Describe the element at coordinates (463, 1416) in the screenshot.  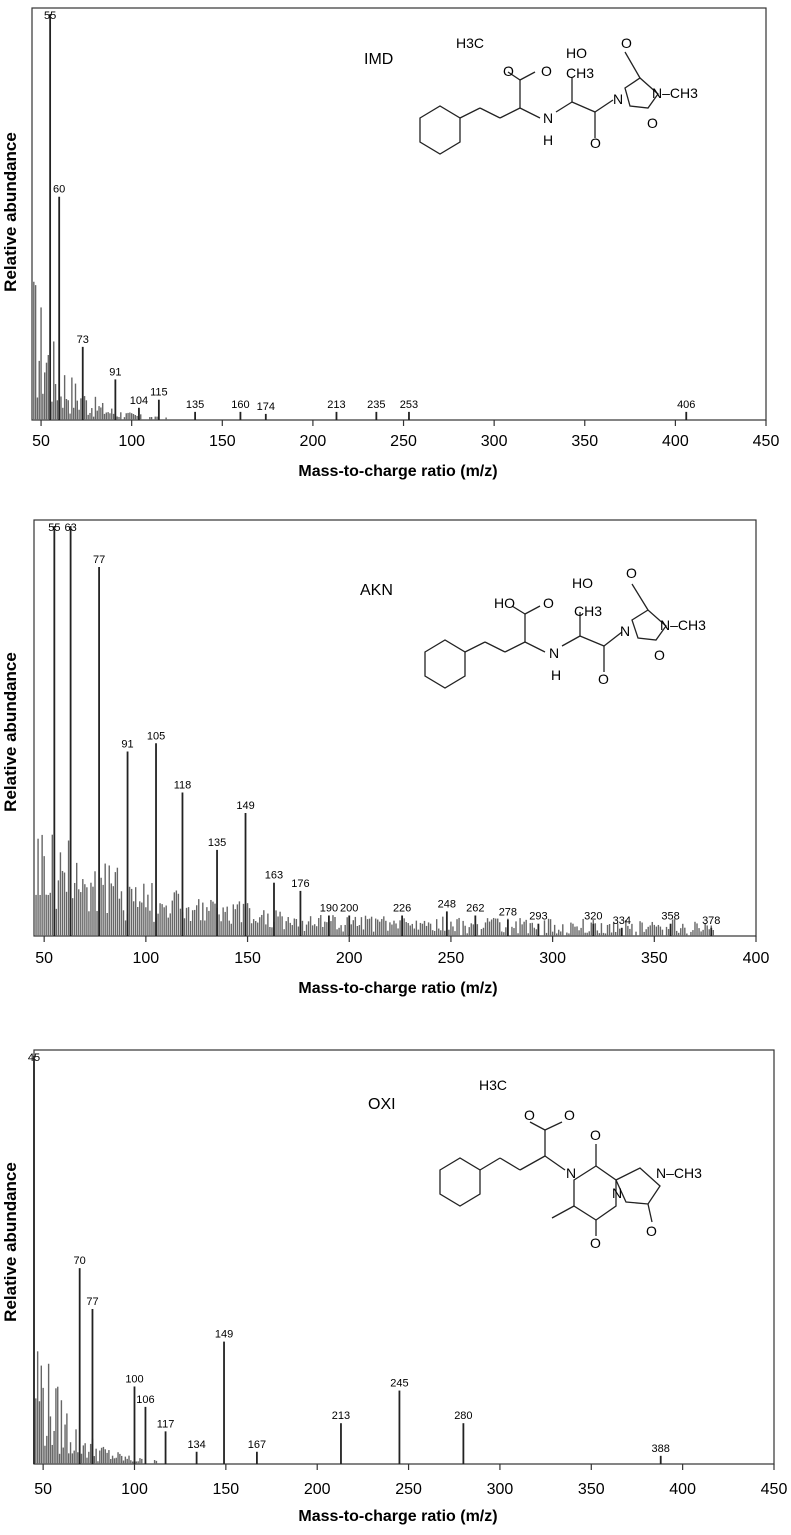
I see `peak-label: 280` at that location.